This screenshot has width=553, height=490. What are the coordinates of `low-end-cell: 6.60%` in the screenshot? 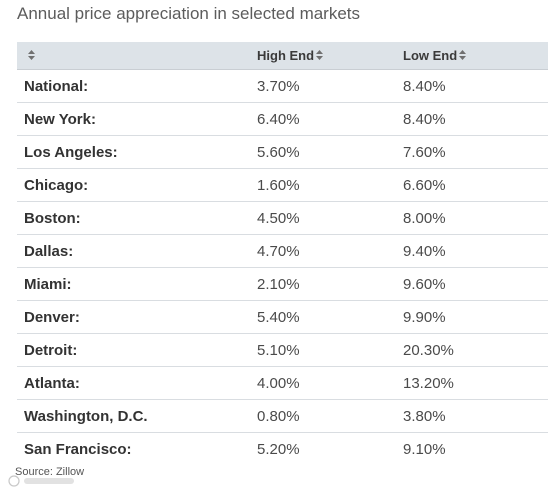 It's located at (475, 185).